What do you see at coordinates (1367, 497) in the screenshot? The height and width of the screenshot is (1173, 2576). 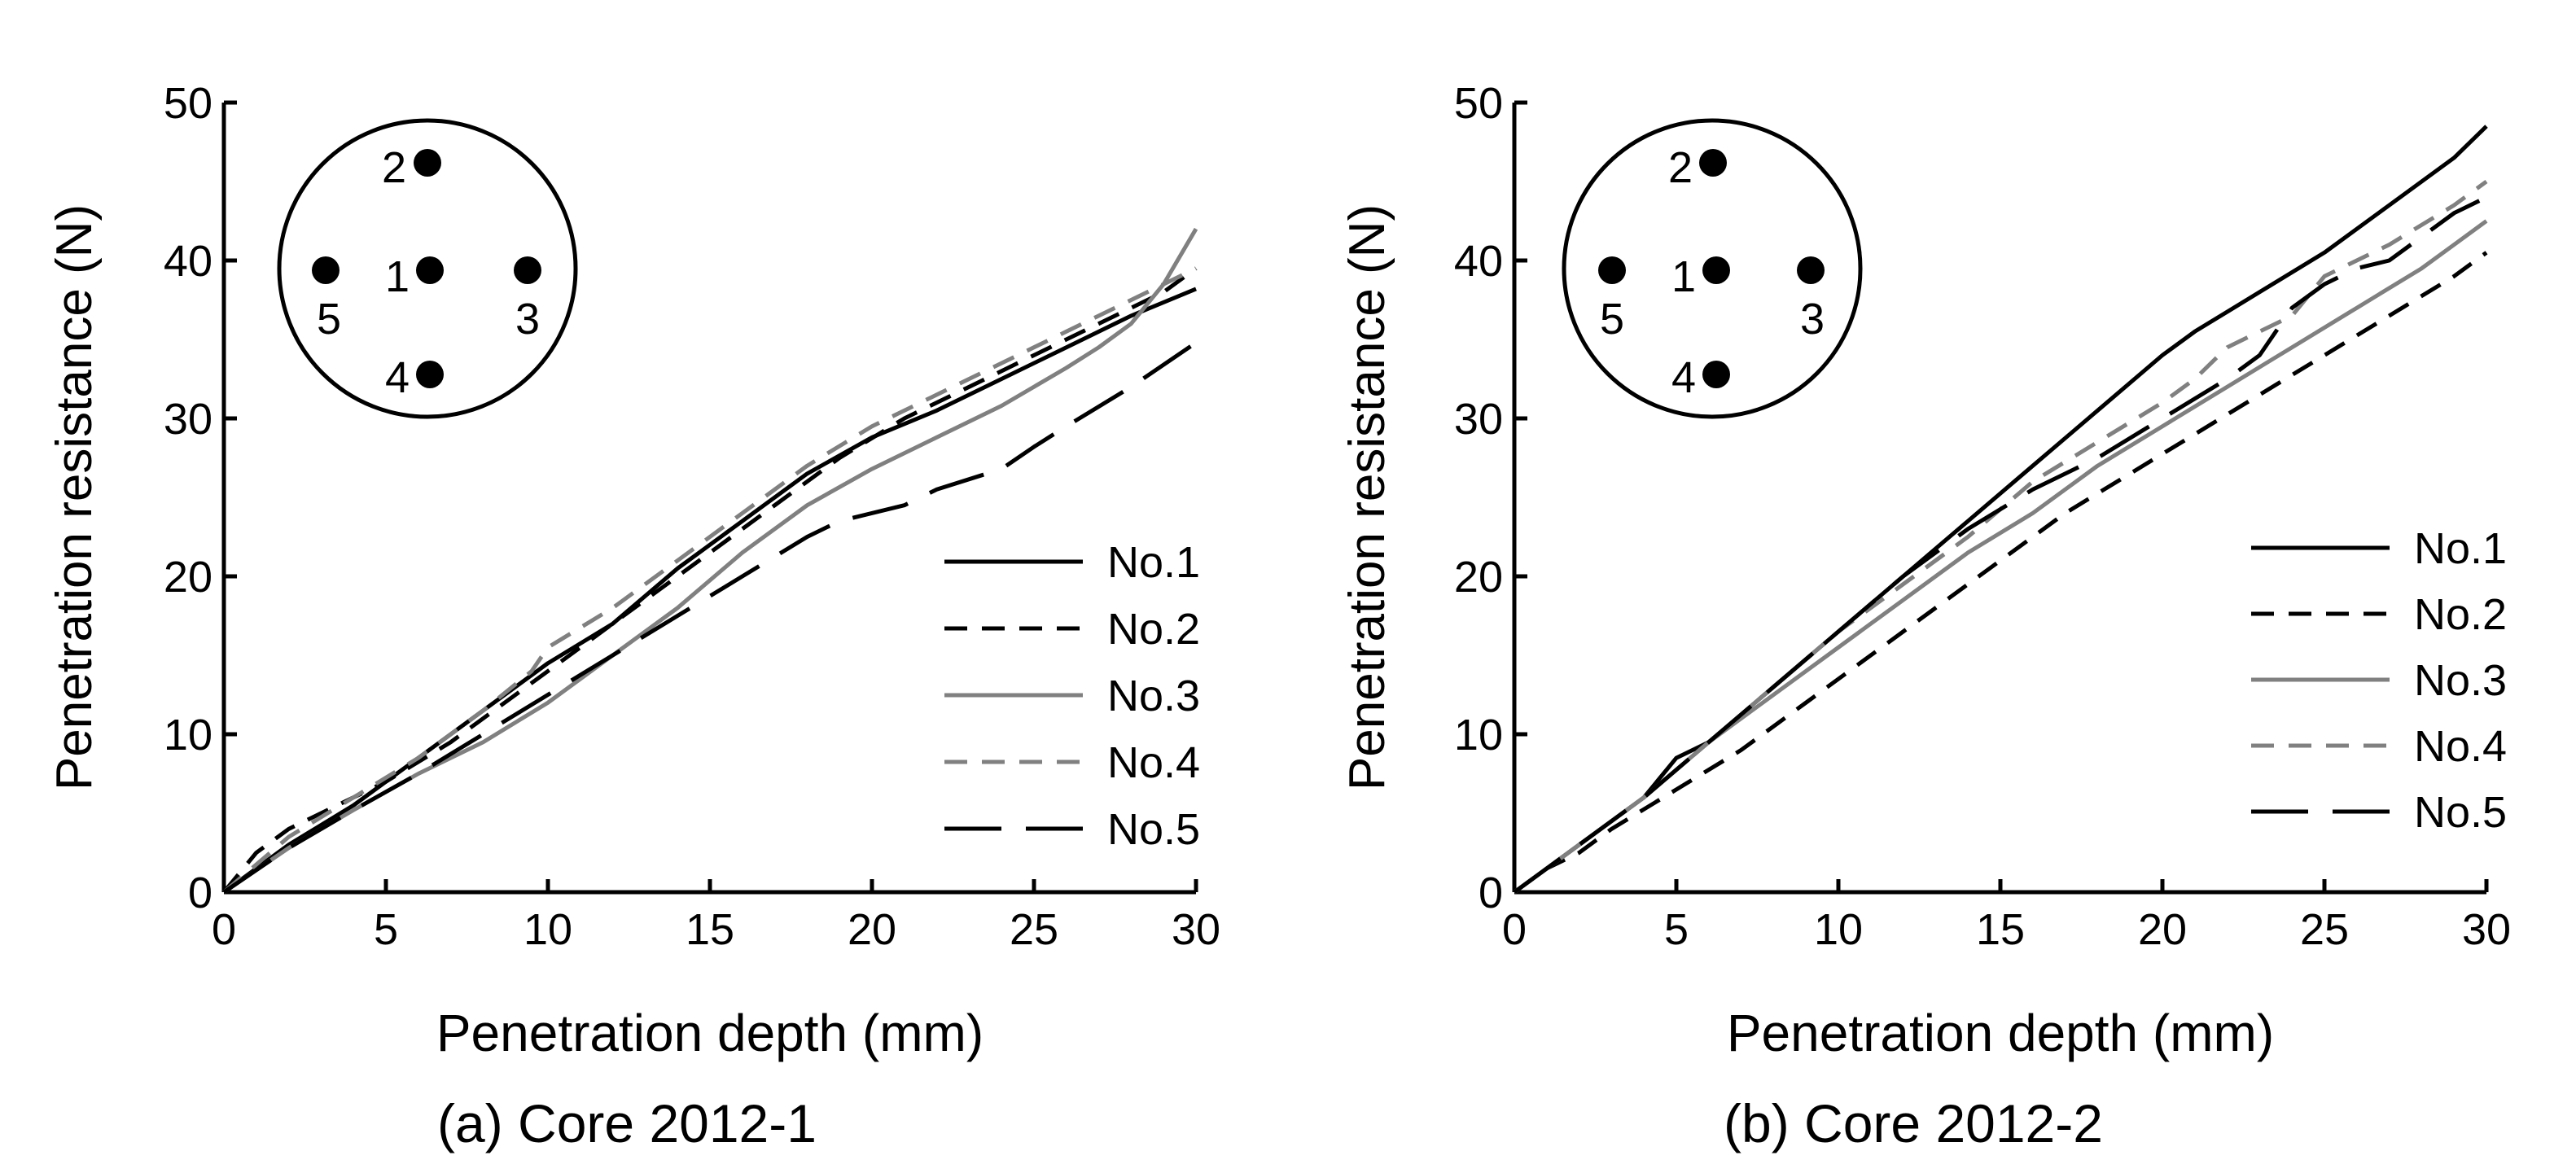 I see `y-axis-label-b: Penetration resistance (N)` at bounding box center [1367, 497].